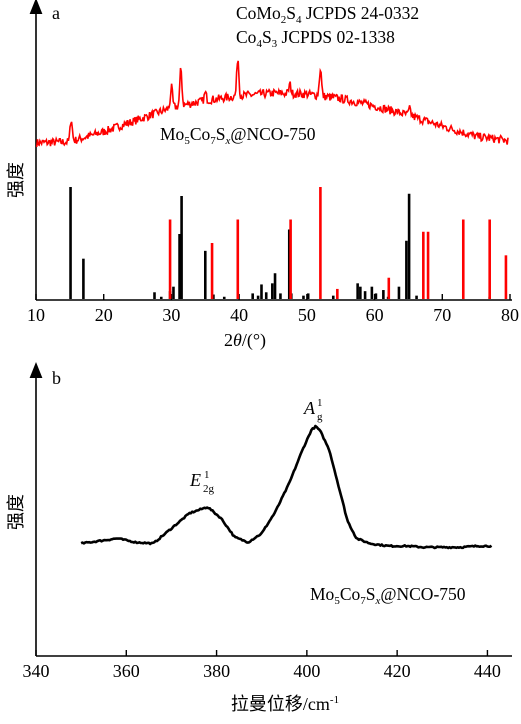  Describe the element at coordinates (245, 340) in the screenshot. I see `panel-a-x-label: 2θ/(°)` at that location.